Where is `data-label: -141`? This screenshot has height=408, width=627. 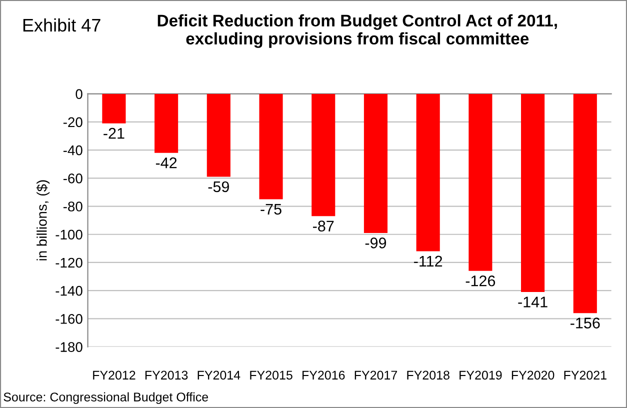 data-label: -141 is located at coordinates (533, 302).